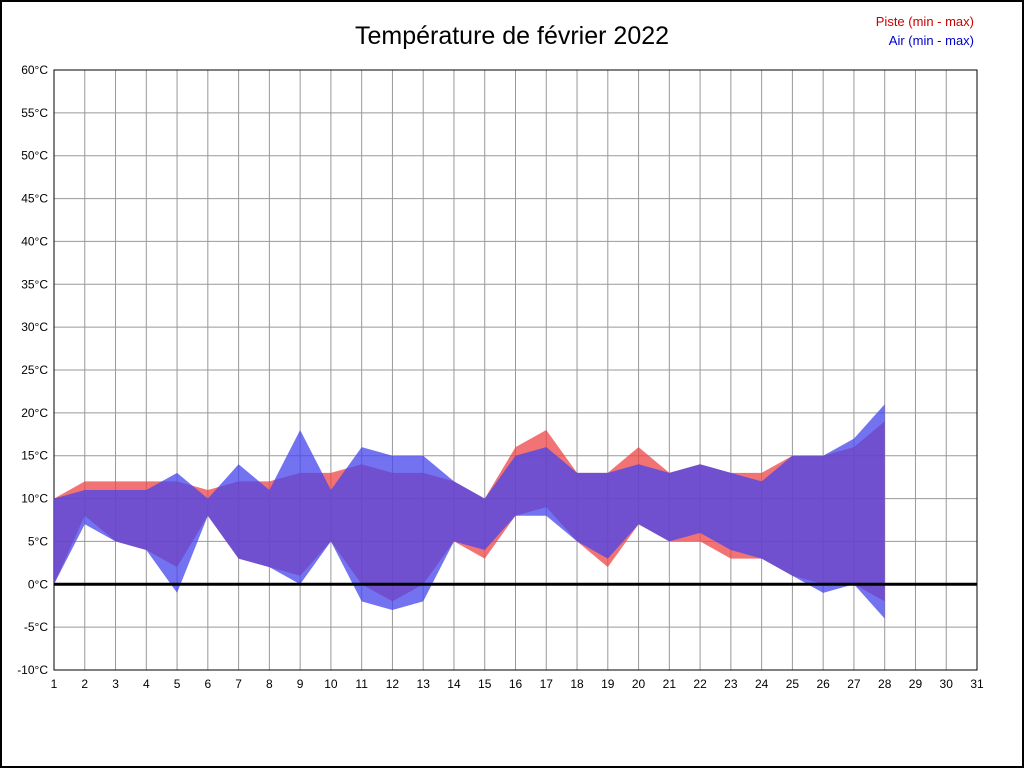 The width and height of the screenshot is (1024, 768). What do you see at coordinates (925, 31) in the screenshot?
I see `chart-legend: Piste (min - max) Air (min - max)` at bounding box center [925, 31].